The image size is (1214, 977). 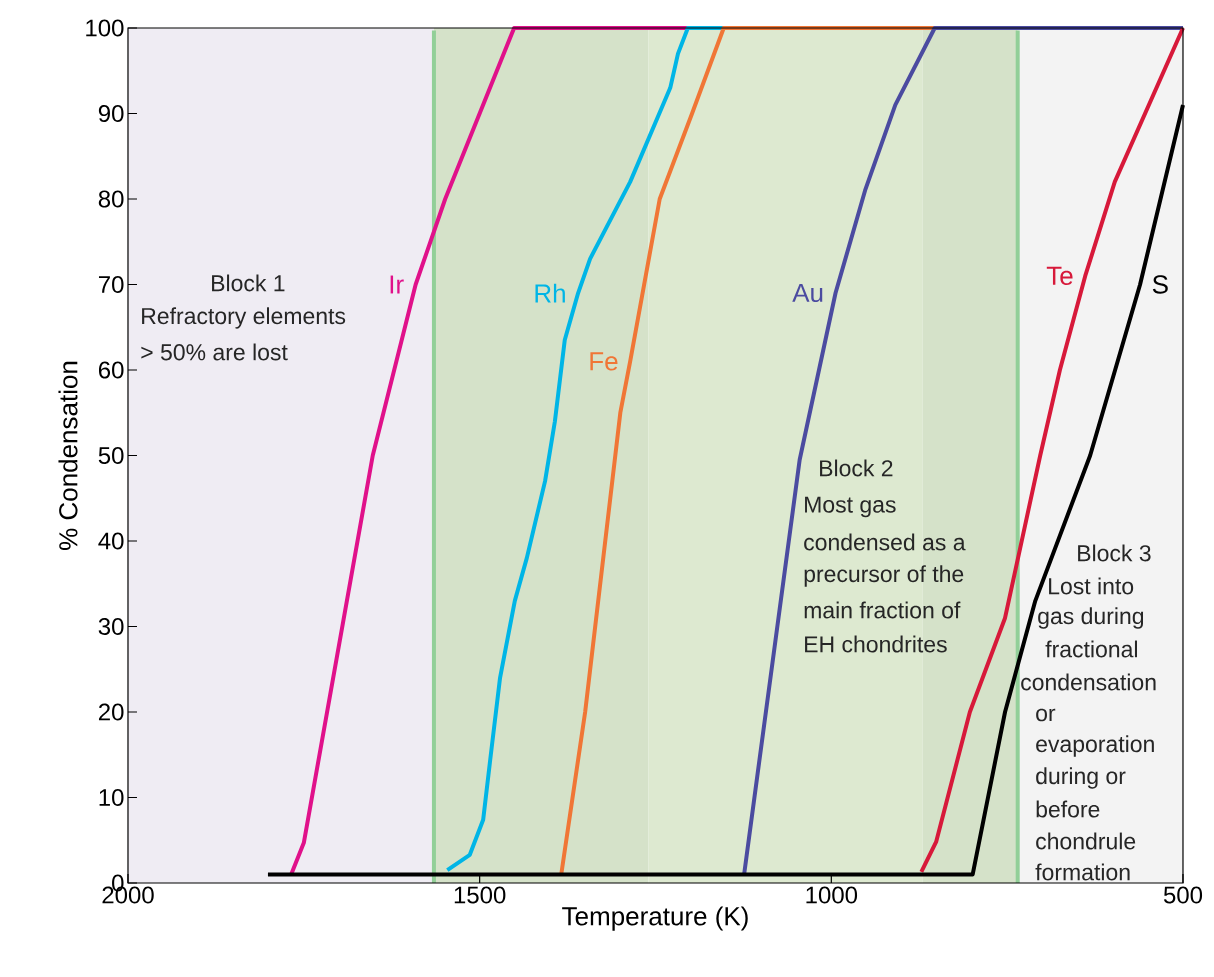 What do you see at coordinates (480, 895) in the screenshot?
I see `x-tick-label: 1500` at bounding box center [480, 895].